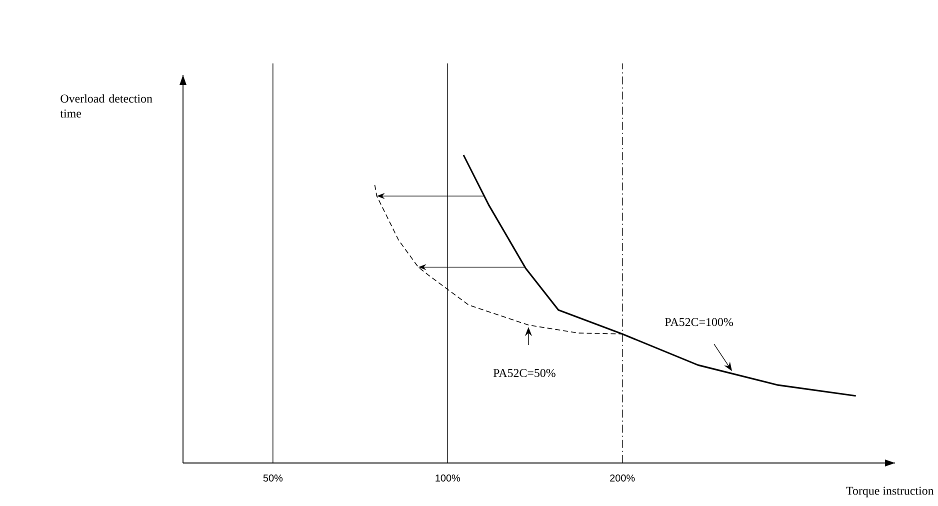 The image size is (938, 506). I want to click on x-tick-label: 100%, so click(448, 478).